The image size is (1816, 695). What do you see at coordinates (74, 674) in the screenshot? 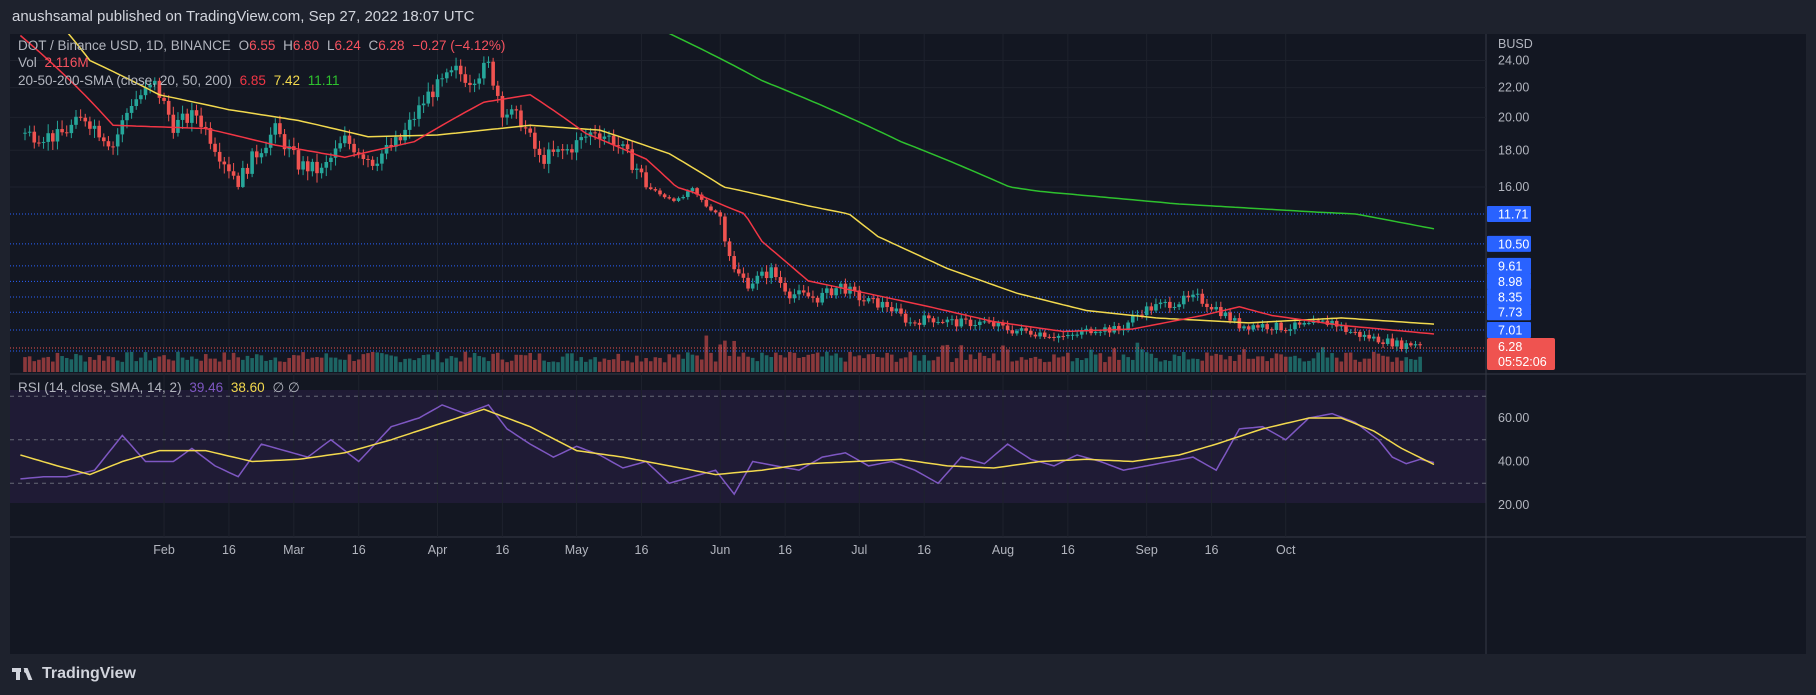
I see `tradingview-brand: TradingView` at bounding box center [74, 674].